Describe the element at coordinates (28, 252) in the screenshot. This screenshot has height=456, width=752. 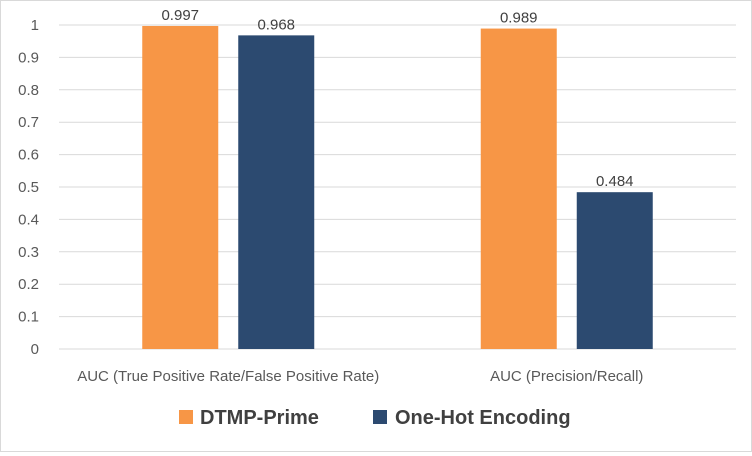
I see `y-tick-label: 0.3` at that location.